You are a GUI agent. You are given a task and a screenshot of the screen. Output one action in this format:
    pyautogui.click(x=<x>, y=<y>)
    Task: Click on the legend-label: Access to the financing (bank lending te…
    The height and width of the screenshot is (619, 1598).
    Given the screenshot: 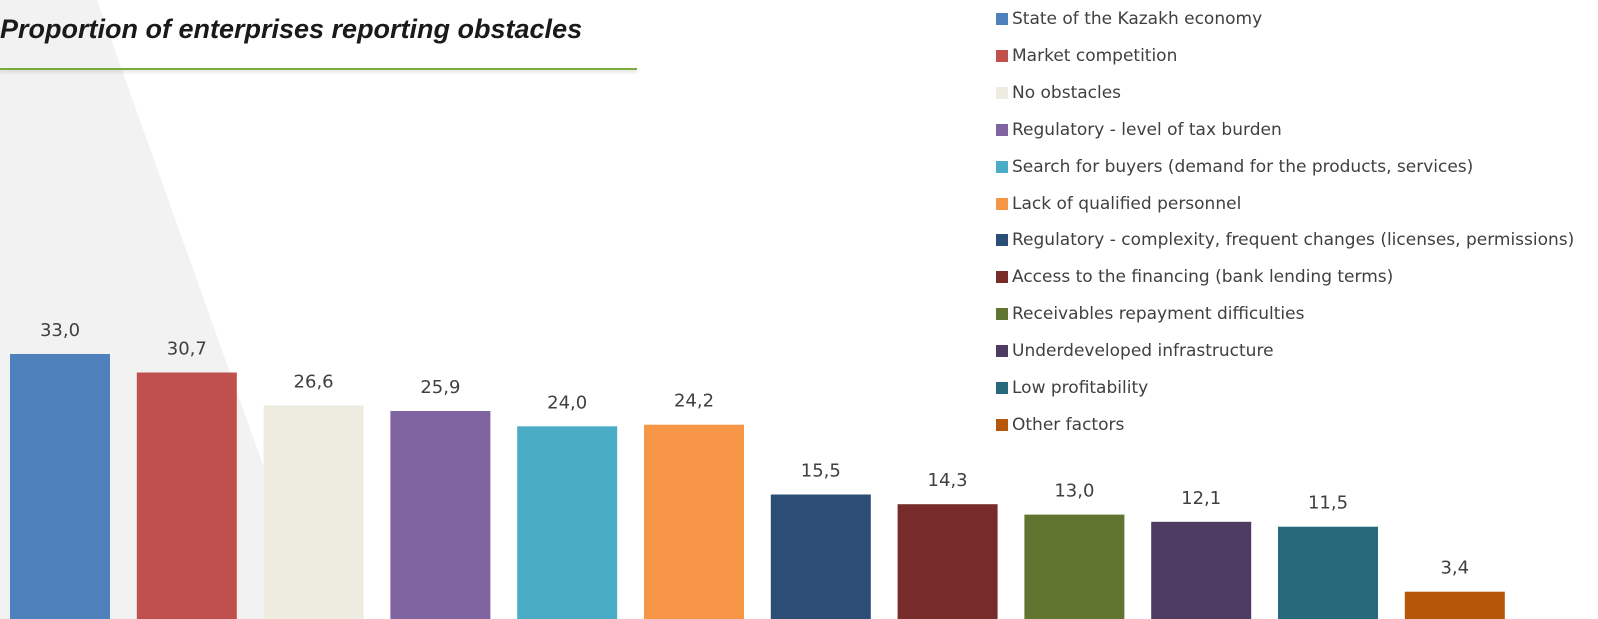 What is the action you would take?
    pyautogui.click(x=1203, y=277)
    